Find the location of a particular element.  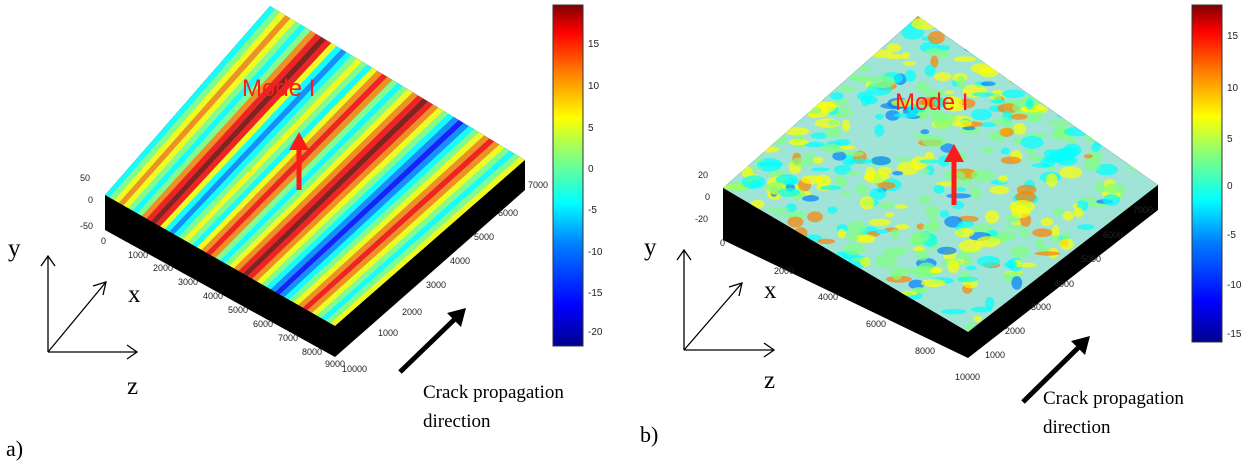

y-tick: 7000 is located at coordinates (1143, 210).